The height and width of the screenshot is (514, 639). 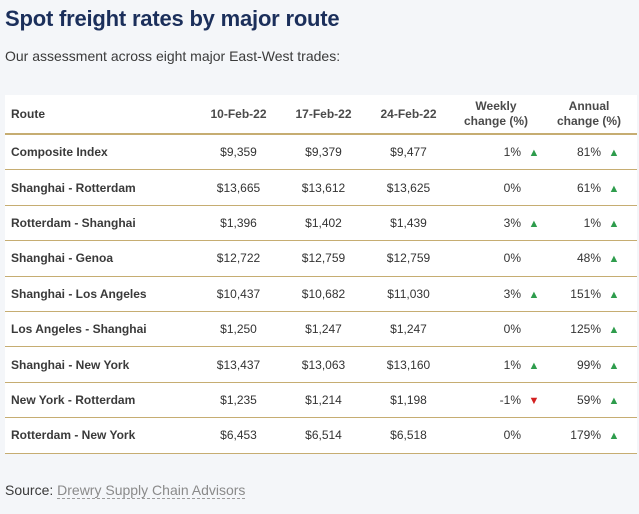 I want to click on rate-cell-date-3: $1,198, so click(x=408, y=400).